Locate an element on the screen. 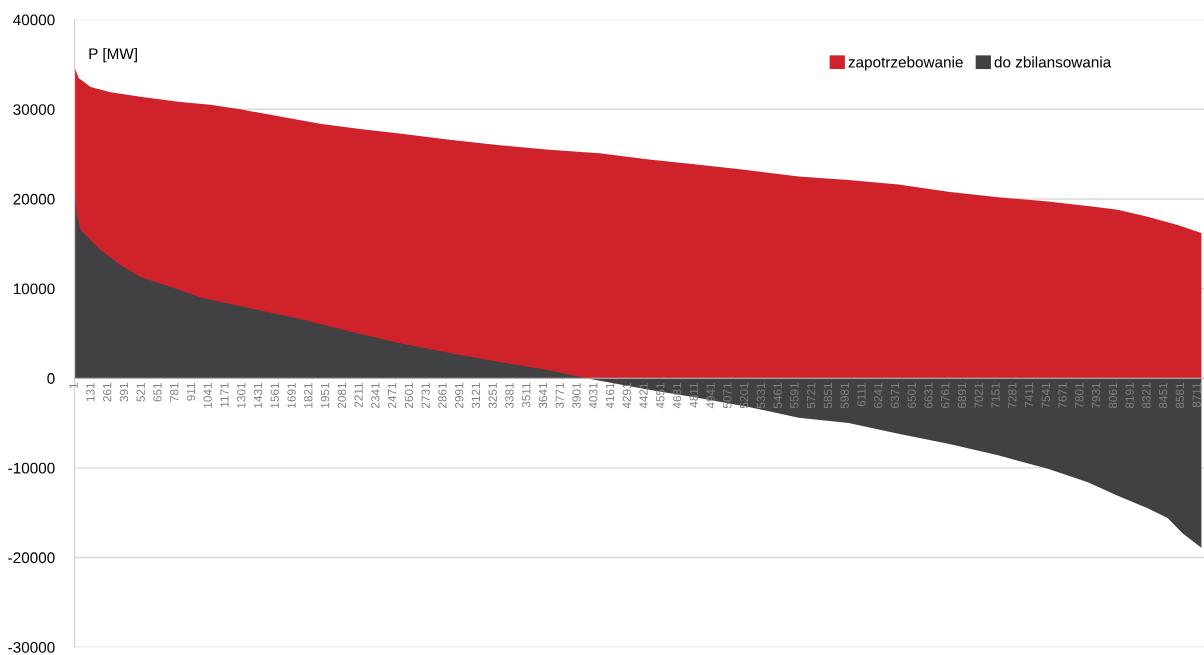 This screenshot has width=1204, height=655. x-tick-label: 2731 is located at coordinates (425, 395).